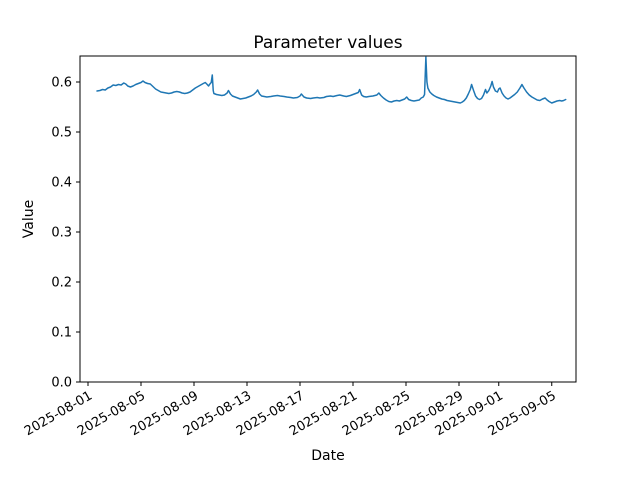  Describe the element at coordinates (61, 83) in the screenshot. I see `y-tick-label: 0.6` at that location.